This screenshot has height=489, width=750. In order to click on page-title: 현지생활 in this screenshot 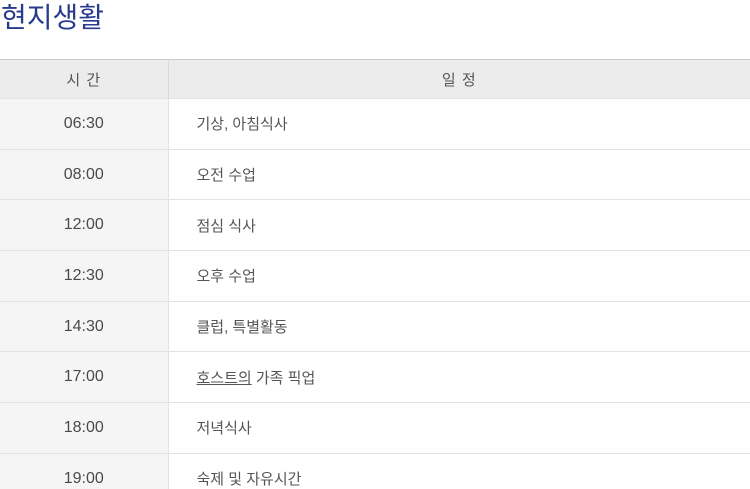, I will do `click(53, 17)`.